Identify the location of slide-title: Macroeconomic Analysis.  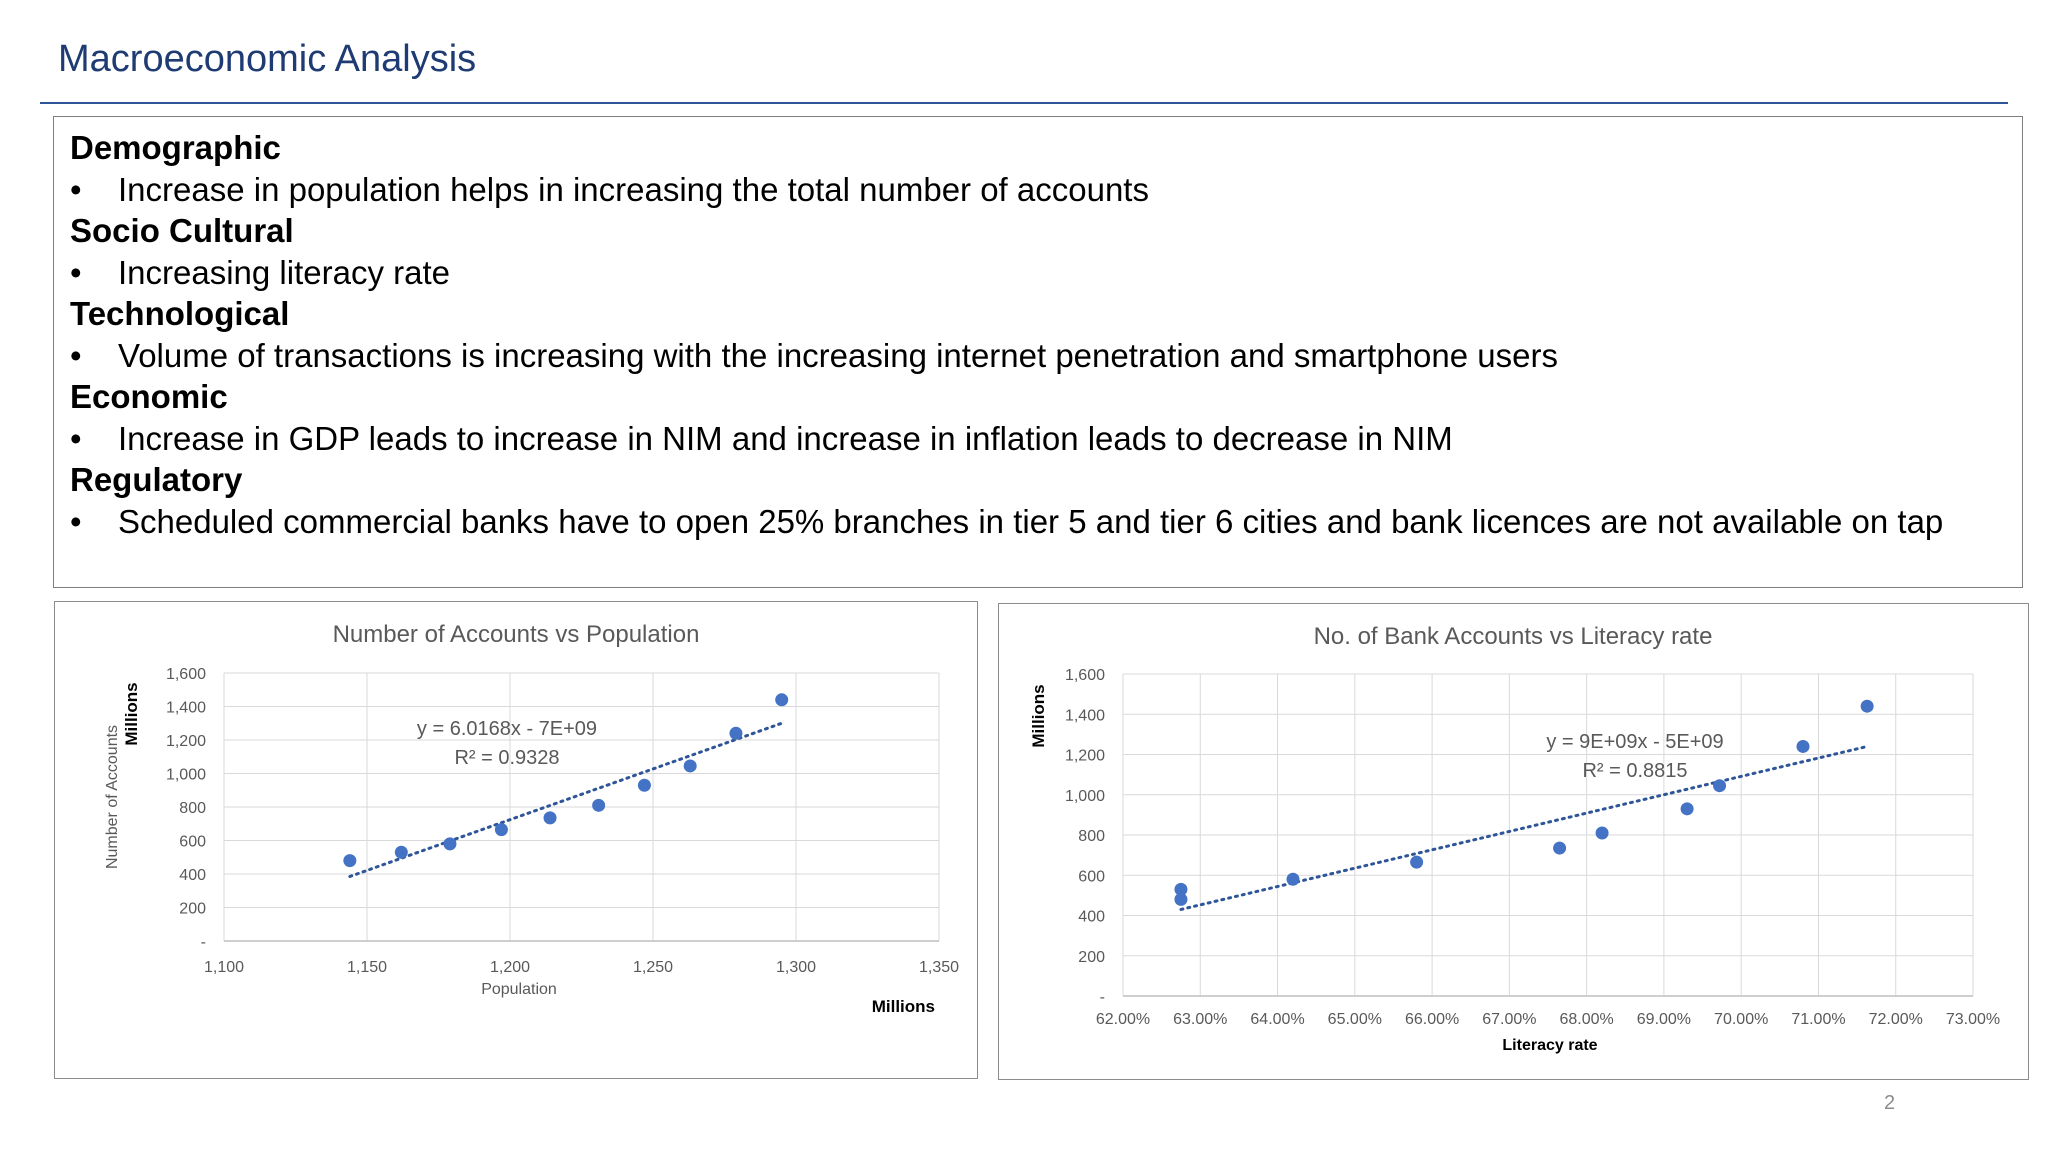
(267, 59).